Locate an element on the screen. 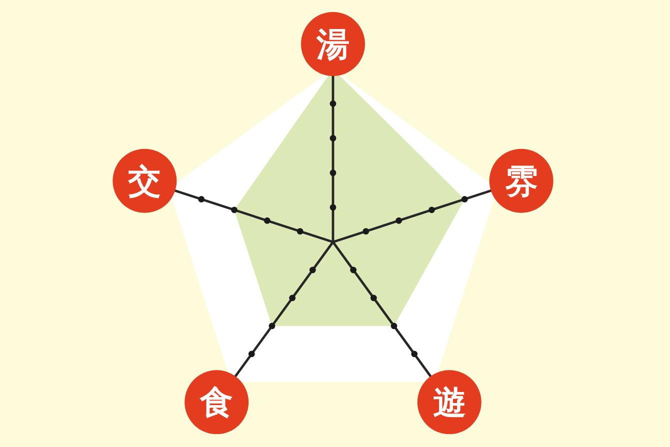 This screenshot has width=670, height=447. spoke-label: 交 is located at coordinates (144, 180).